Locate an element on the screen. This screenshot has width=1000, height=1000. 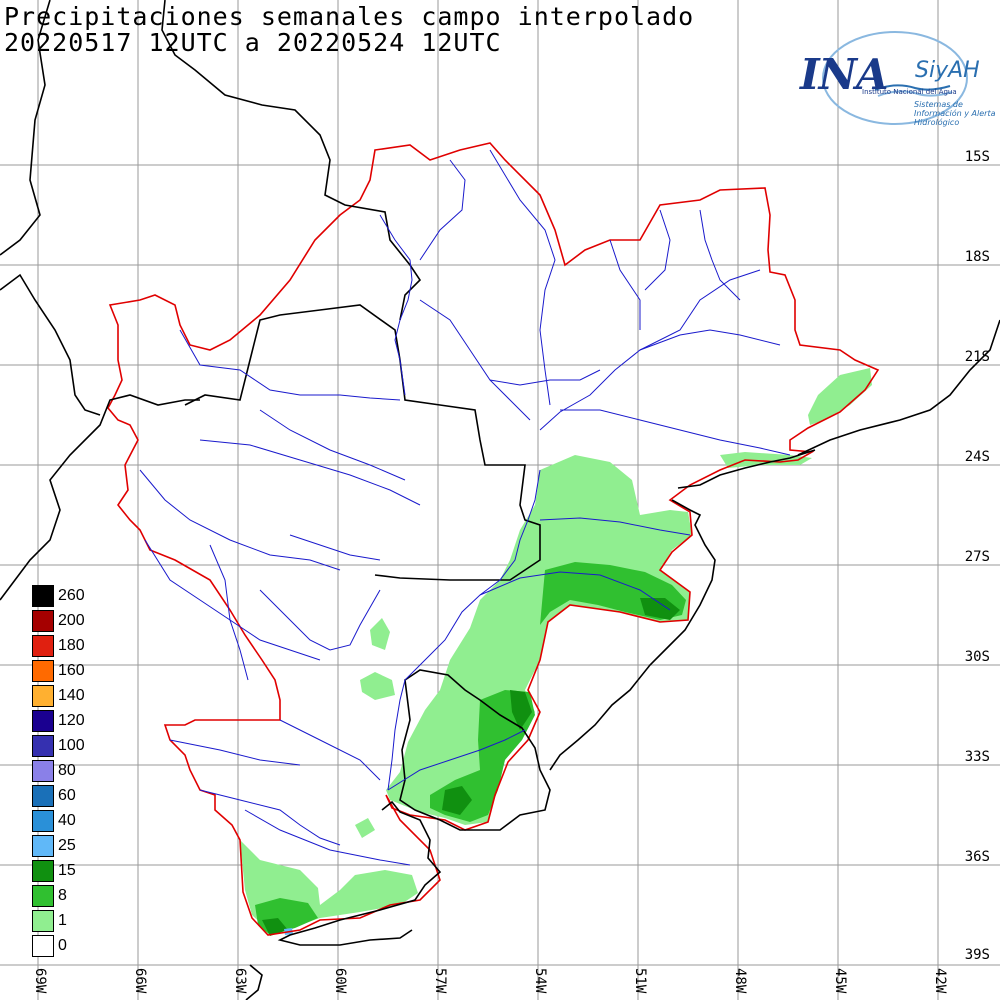
legend-label: 40 is located at coordinates (67, 820).